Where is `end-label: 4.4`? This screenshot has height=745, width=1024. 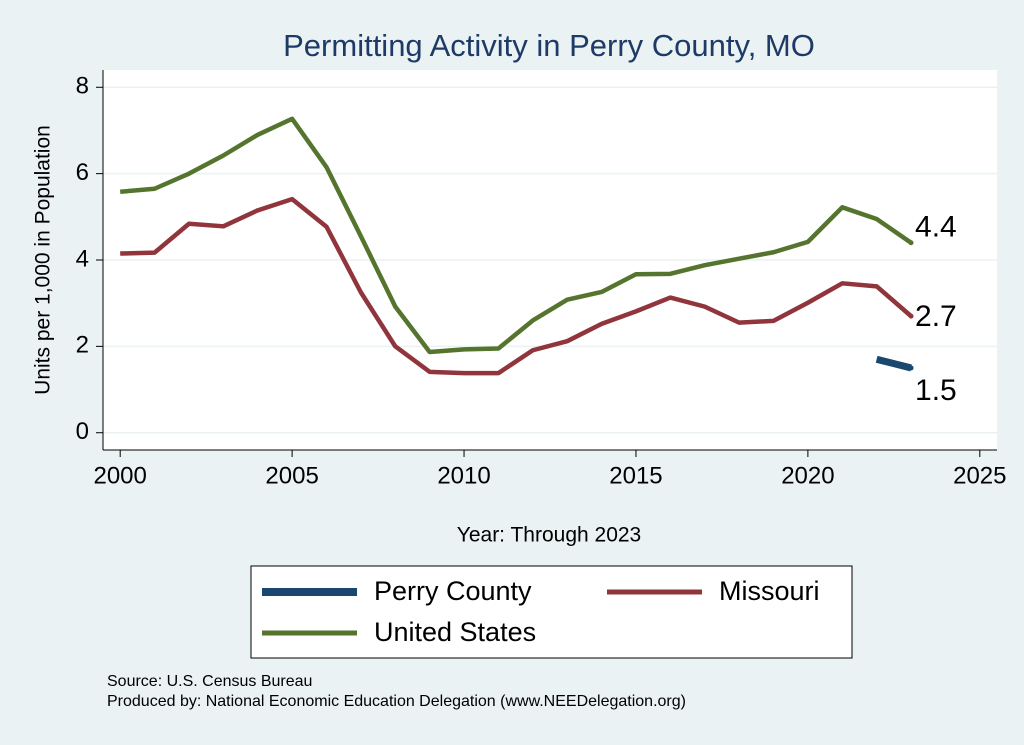 end-label: 4.4 is located at coordinates (936, 227).